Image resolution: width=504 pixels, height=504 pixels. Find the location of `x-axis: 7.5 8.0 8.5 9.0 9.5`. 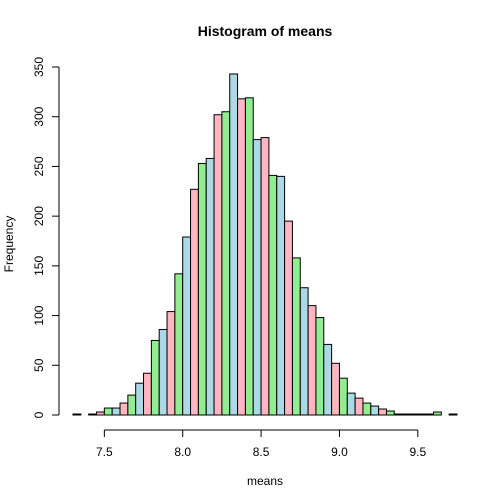

x-axis: 7.5 8.0 8.5 9.0 9.5 is located at coordinates (261, 444).